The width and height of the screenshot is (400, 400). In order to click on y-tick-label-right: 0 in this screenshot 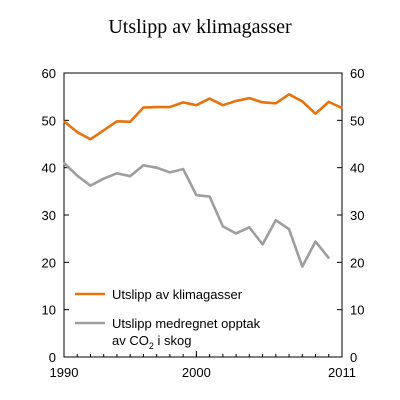, I will do `click(353, 357)`.